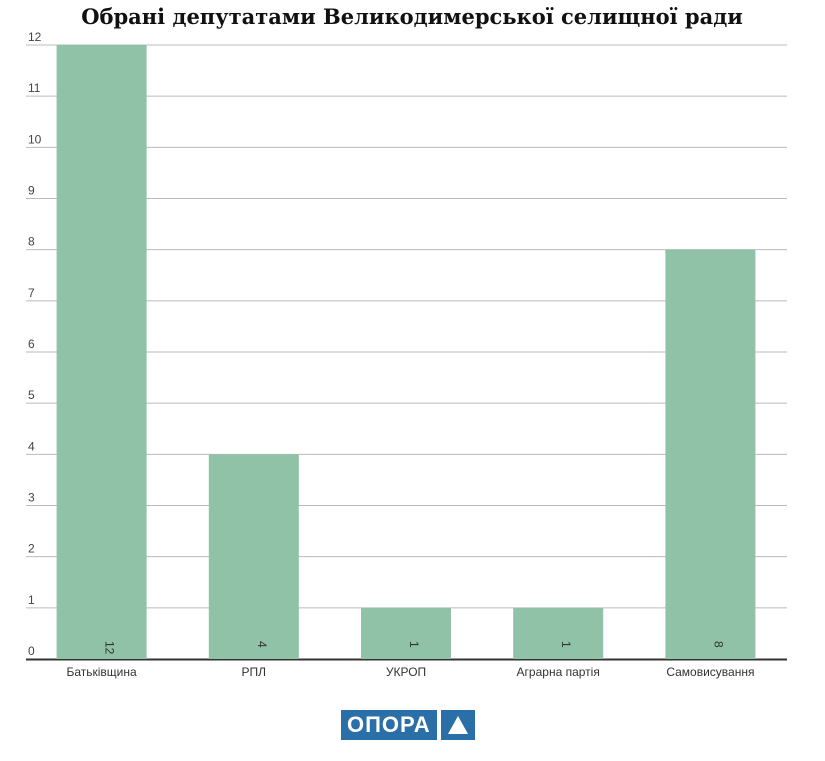 This screenshot has width=825, height=761. Describe the element at coordinates (34, 88) in the screenshot. I see `y-tick-label: 11` at that location.